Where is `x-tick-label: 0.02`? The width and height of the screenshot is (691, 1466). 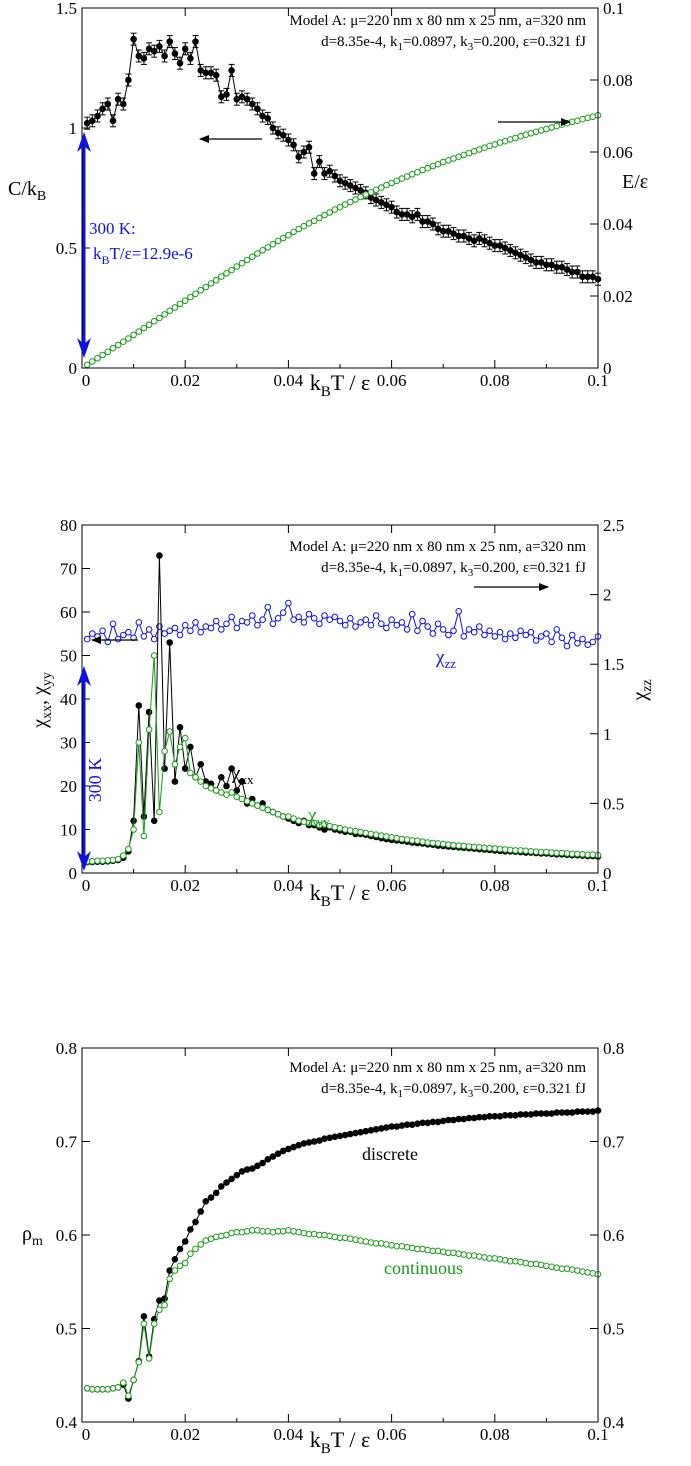 x-tick-label: 0.02 is located at coordinates (185, 380).